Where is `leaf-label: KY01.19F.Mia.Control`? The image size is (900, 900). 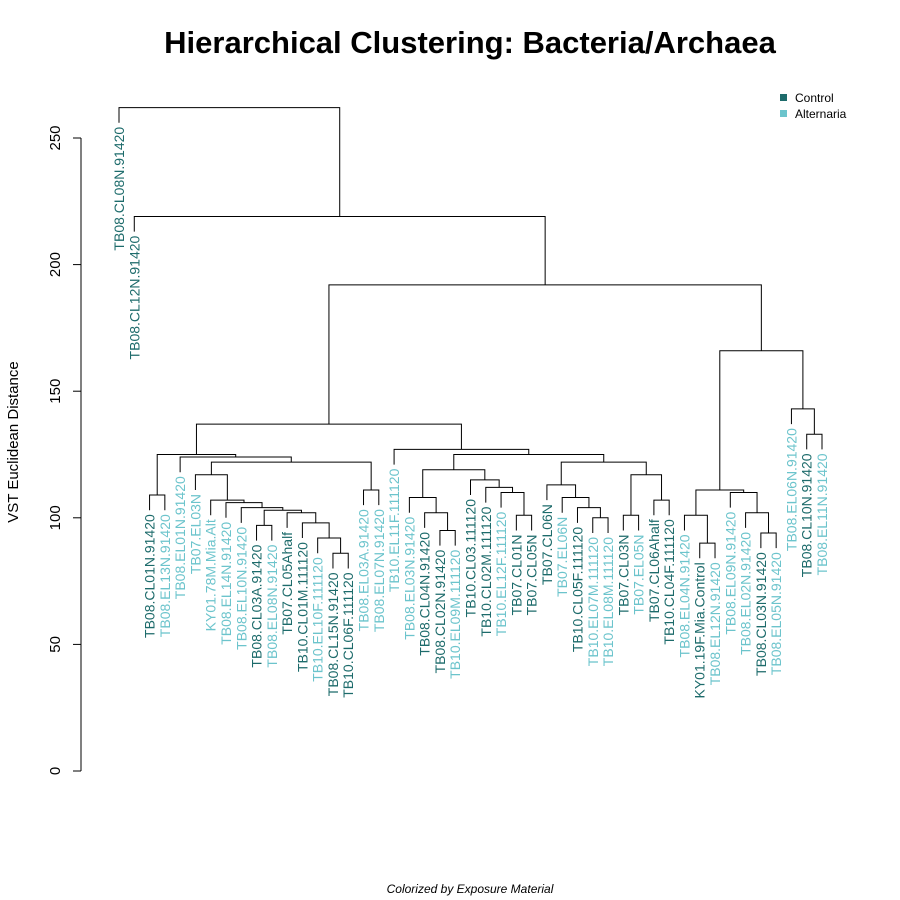
leaf-label: KY01.19F.Mia.Control is located at coordinates (700, 630).